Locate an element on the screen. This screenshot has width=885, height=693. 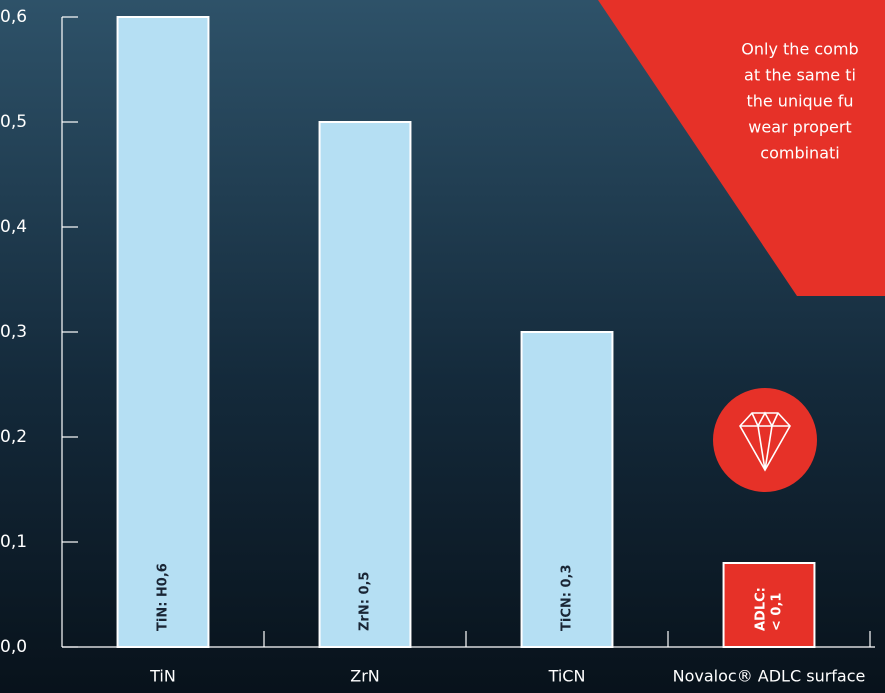
y-tick-label: 0,6 is located at coordinates (13, 17).